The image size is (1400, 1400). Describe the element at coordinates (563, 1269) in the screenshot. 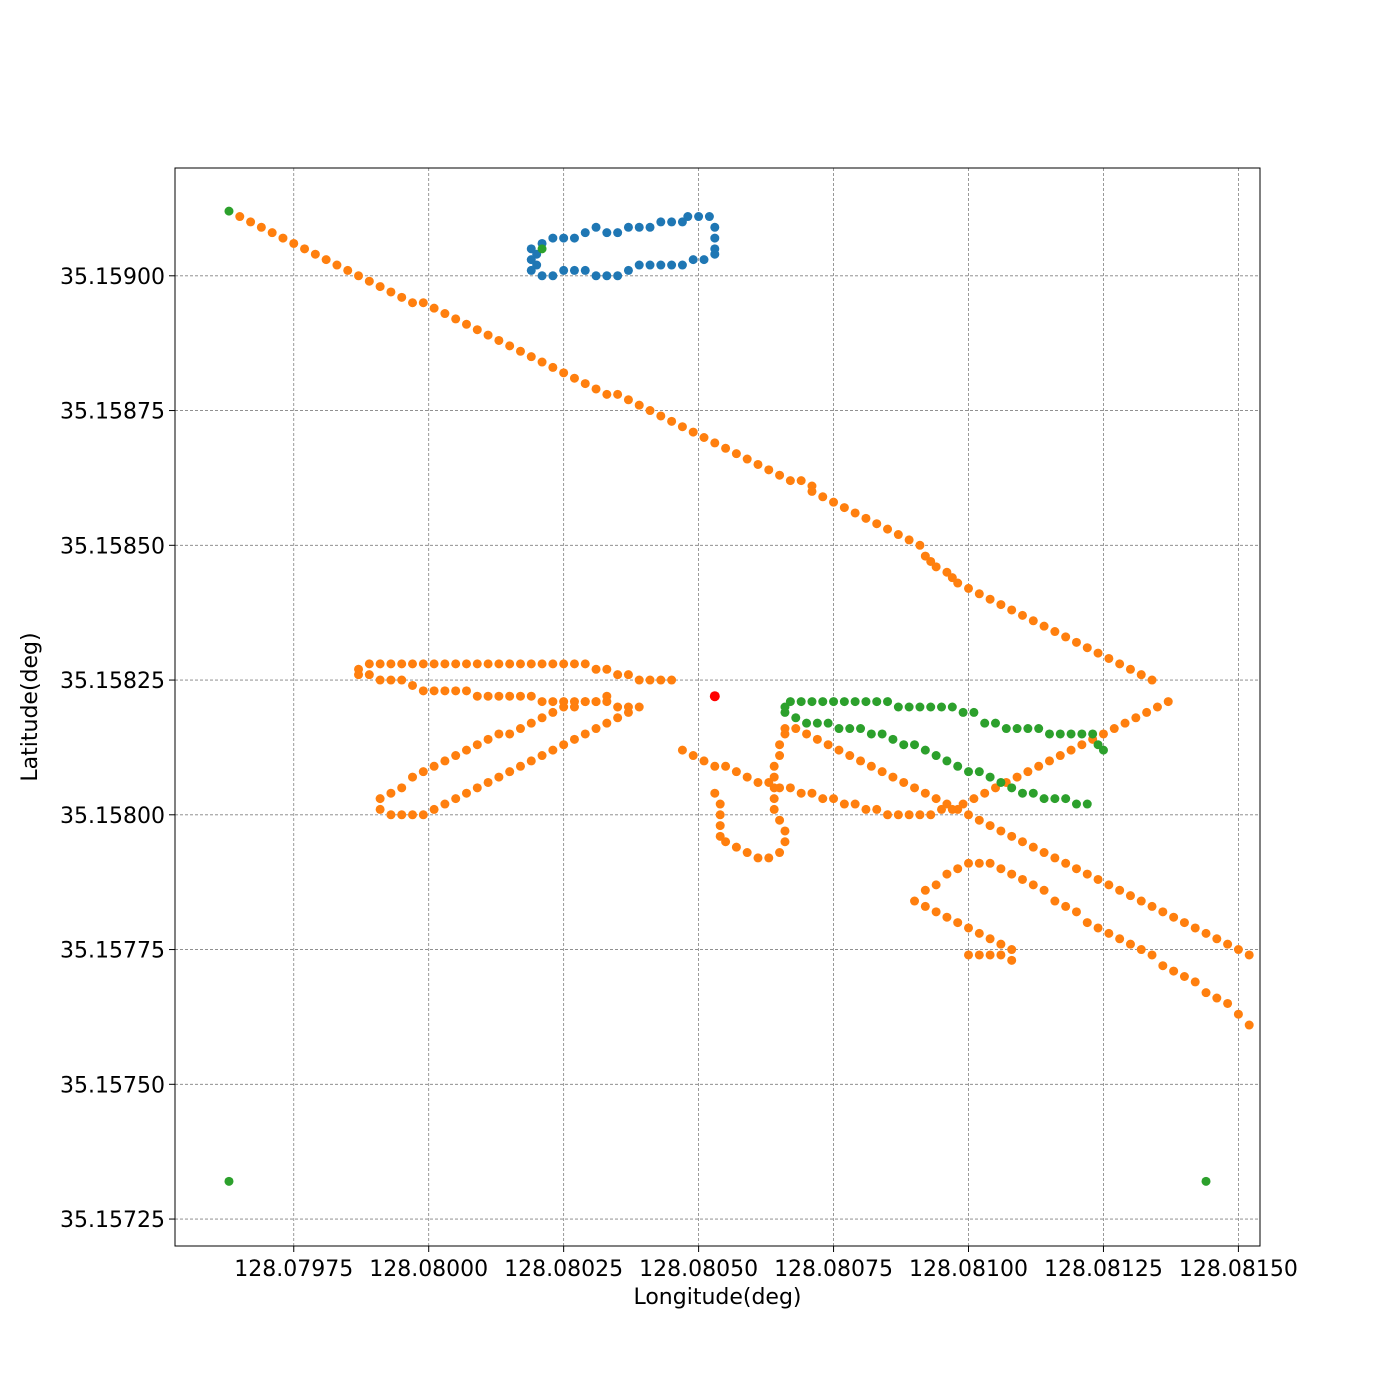

I see `x-tick-label: 128.08025` at that location.